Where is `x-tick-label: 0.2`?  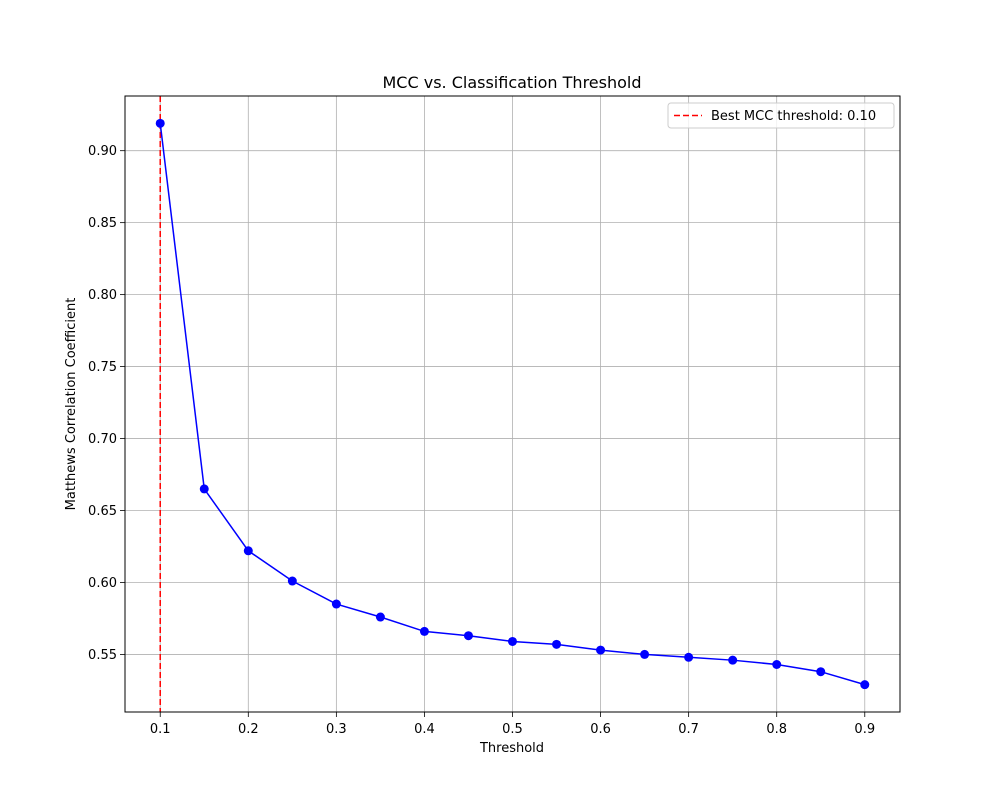 x-tick-label: 0.2 is located at coordinates (248, 729).